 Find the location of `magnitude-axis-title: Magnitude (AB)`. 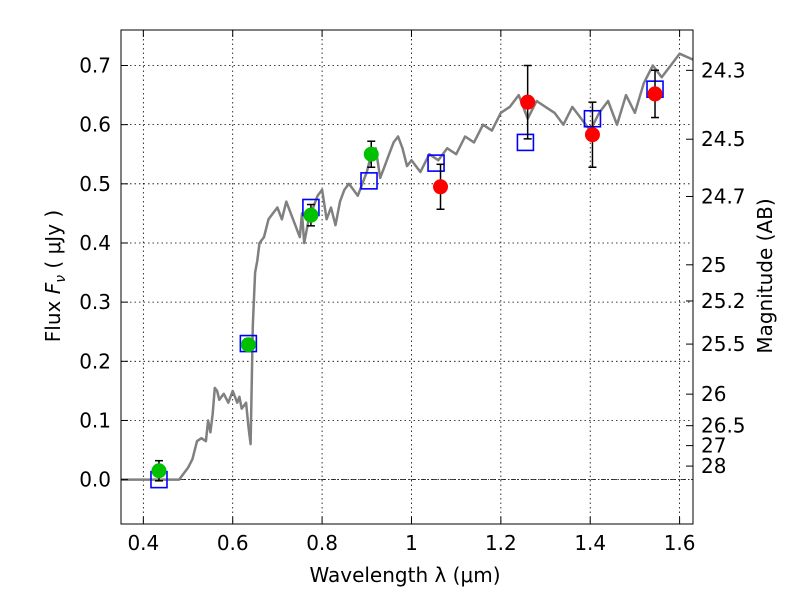

magnitude-axis-title: Magnitude (AB) is located at coordinates (765, 275).